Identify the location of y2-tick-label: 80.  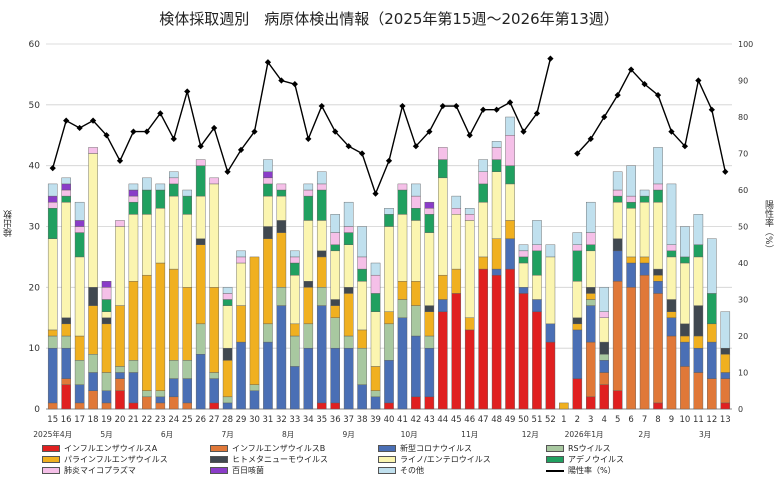
(743, 117).